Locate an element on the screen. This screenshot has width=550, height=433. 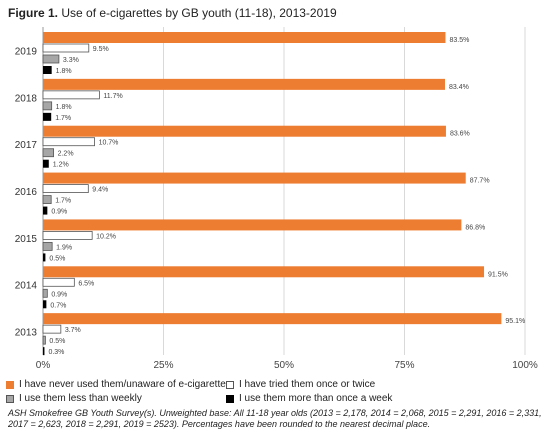
x-tick-label: 50% is located at coordinates (284, 365).